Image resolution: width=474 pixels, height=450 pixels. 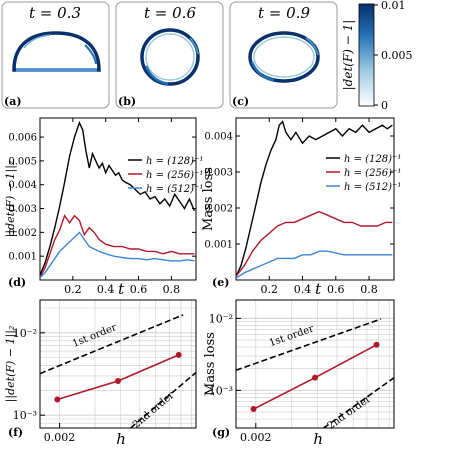 What do you see at coordinates (284, 13) in the screenshot?
I see `snapshot-time-label: t = 0.9` at bounding box center [284, 13].